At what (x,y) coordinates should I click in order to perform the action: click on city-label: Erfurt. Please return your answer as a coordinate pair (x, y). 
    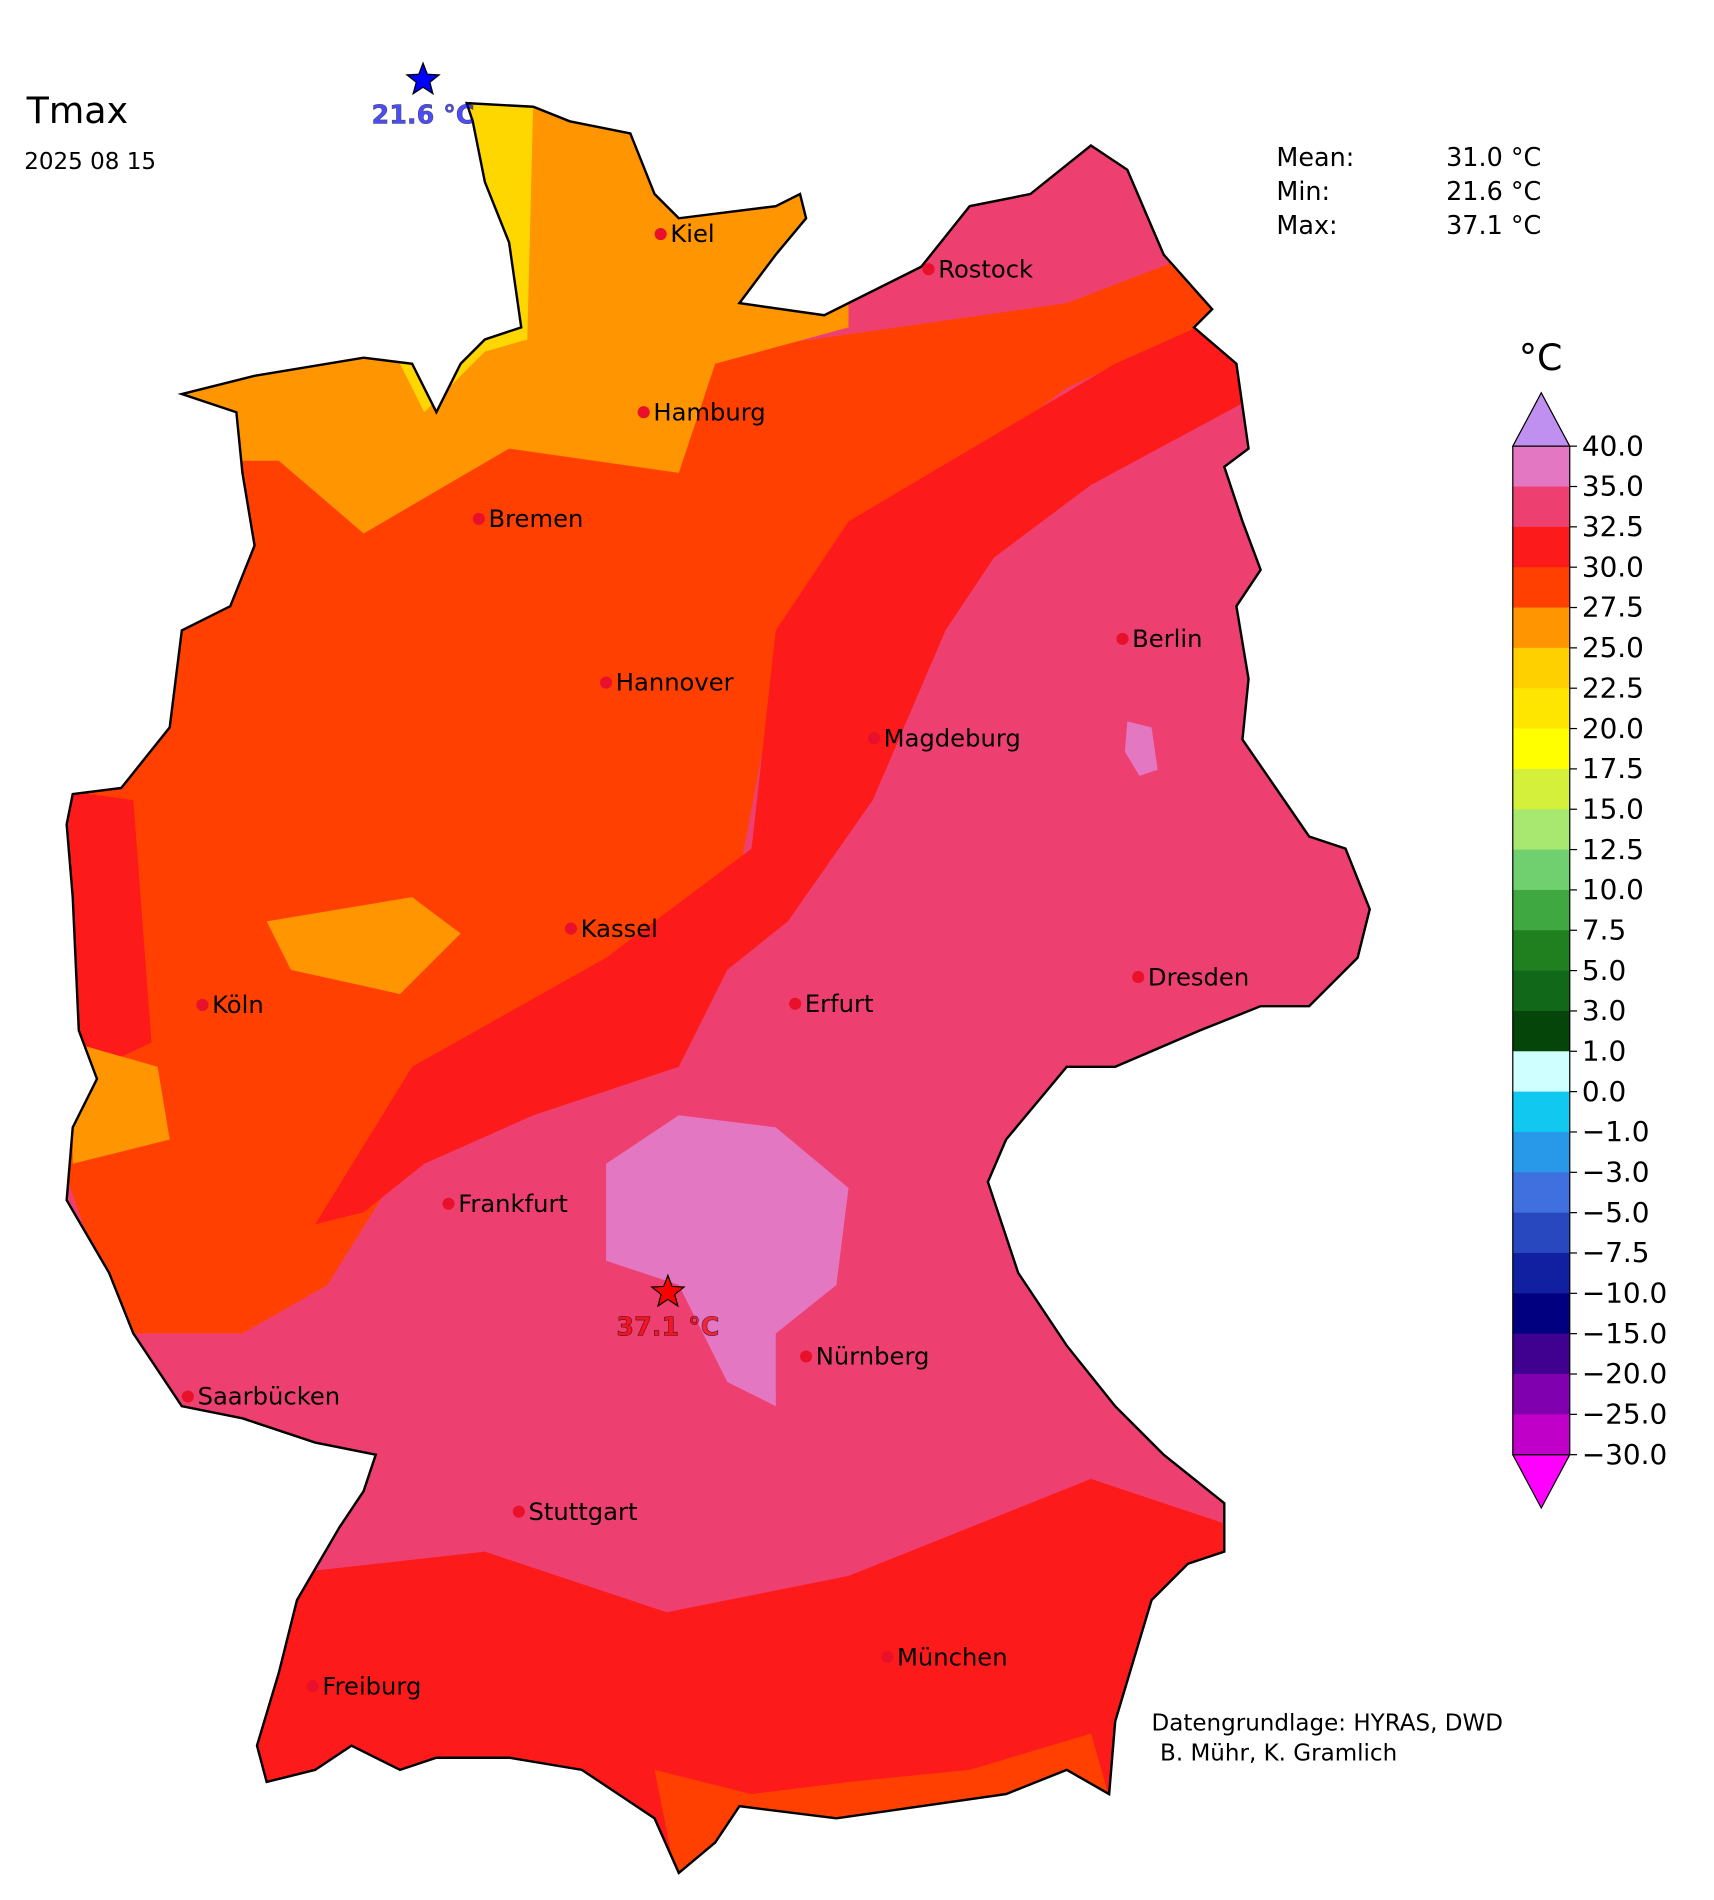
    Looking at the image, I should click on (839, 1003).